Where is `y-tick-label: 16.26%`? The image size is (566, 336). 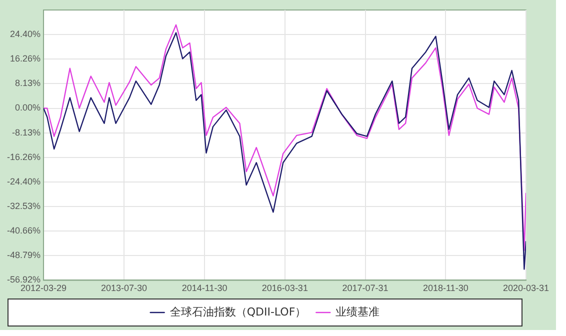
y-tick-label: 16.26% is located at coordinates (25, 59).